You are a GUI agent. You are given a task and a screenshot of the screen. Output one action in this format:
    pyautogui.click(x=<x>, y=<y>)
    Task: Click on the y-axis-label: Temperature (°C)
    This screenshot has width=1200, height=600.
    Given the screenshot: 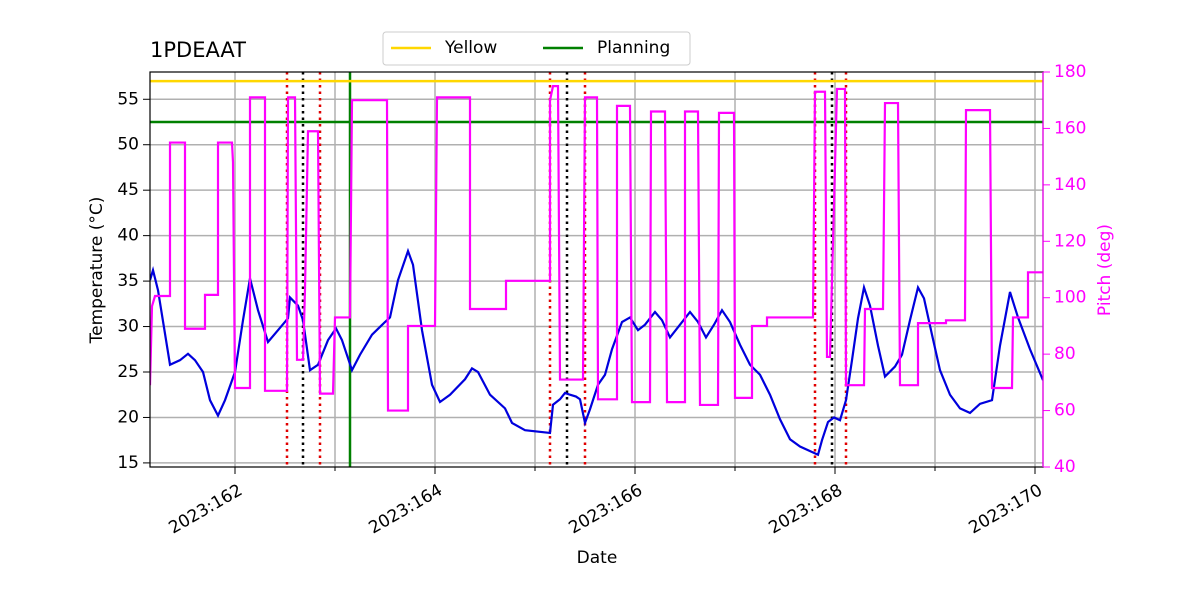 What is the action you would take?
    pyautogui.click(x=97, y=271)
    